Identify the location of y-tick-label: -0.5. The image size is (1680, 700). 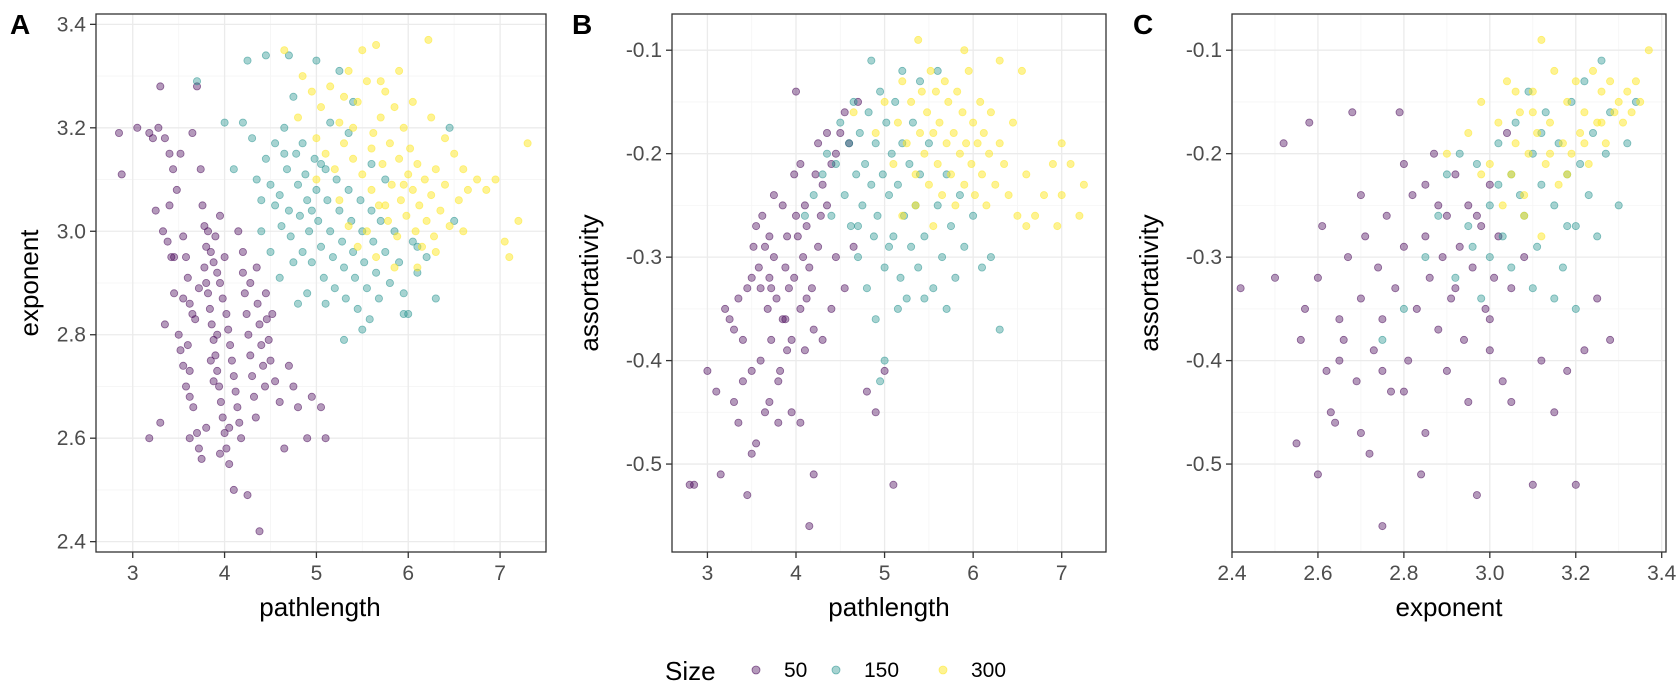
(644, 464).